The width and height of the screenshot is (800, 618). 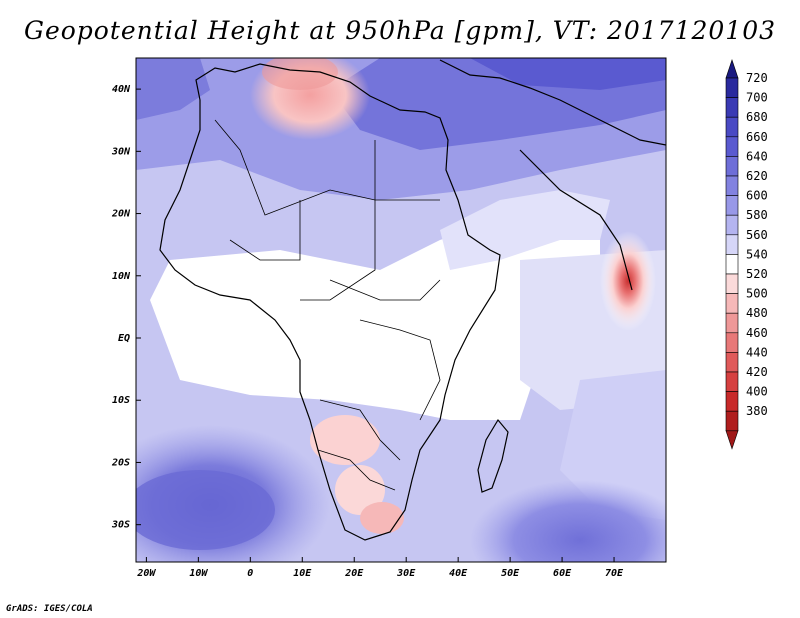 What do you see at coordinates (146, 573) in the screenshot?
I see `lon-tick-label: 20W` at bounding box center [146, 573].